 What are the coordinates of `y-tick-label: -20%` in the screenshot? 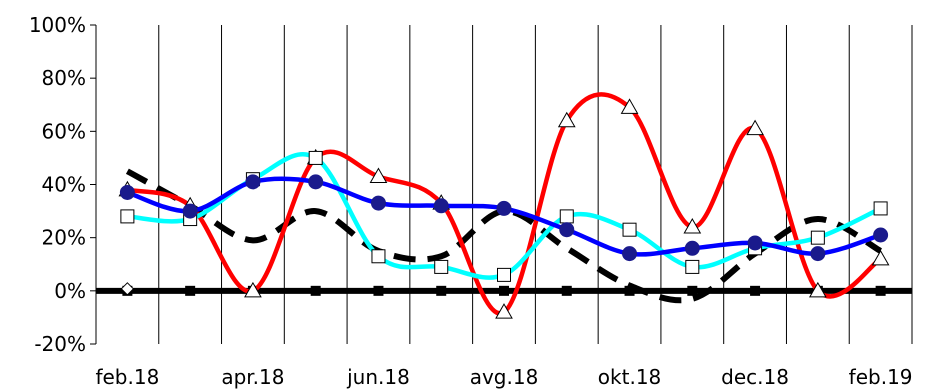 It's located at (60, 344).